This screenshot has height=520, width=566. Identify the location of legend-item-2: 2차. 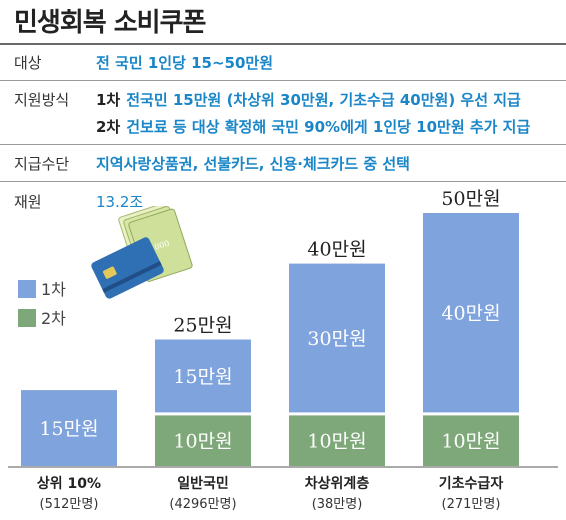
(42, 317).